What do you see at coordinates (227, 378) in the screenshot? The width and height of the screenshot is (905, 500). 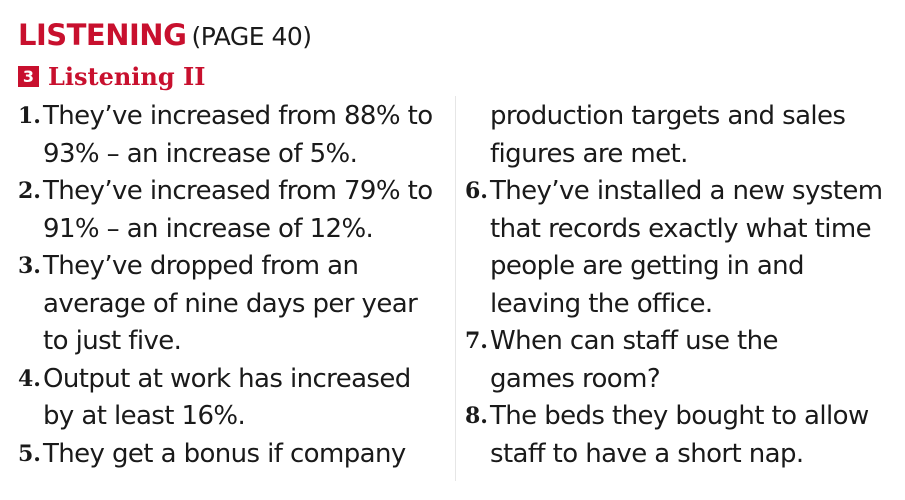 I see `answer-line: Output at work has increased` at bounding box center [227, 378].